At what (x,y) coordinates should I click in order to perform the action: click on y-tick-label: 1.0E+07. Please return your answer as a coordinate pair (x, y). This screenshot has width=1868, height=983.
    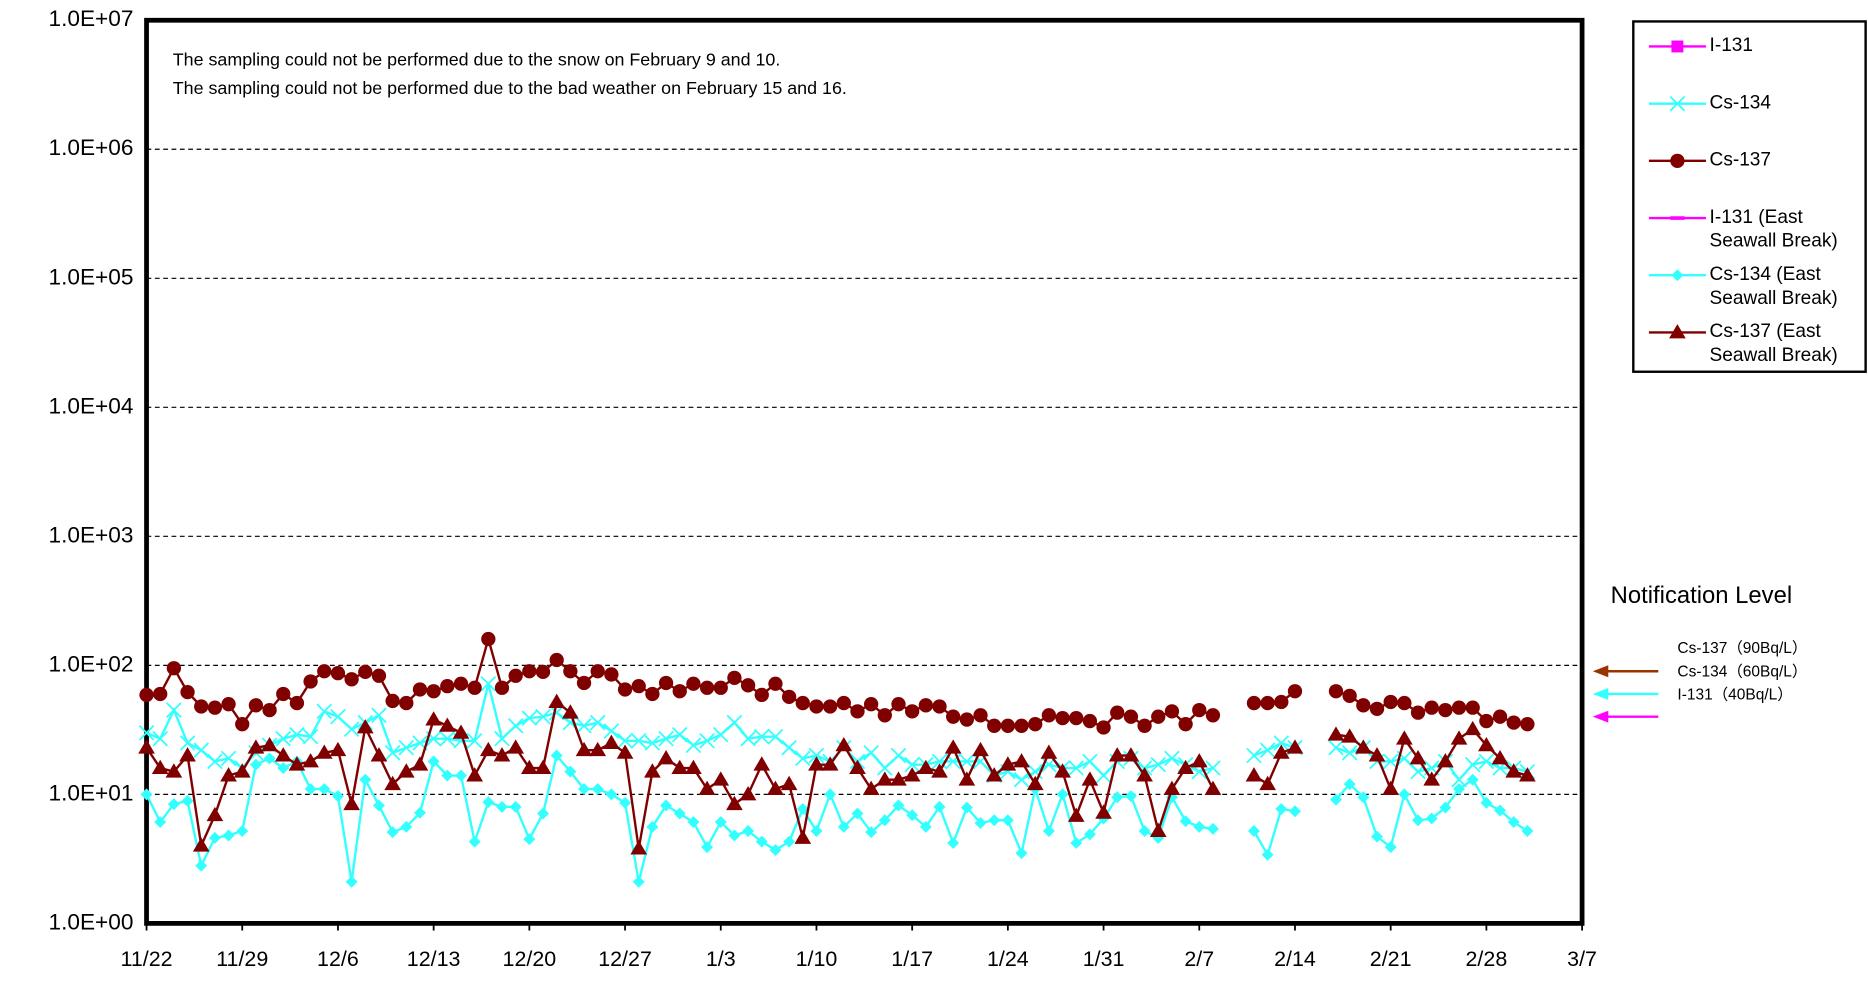
    Looking at the image, I should click on (91, 18).